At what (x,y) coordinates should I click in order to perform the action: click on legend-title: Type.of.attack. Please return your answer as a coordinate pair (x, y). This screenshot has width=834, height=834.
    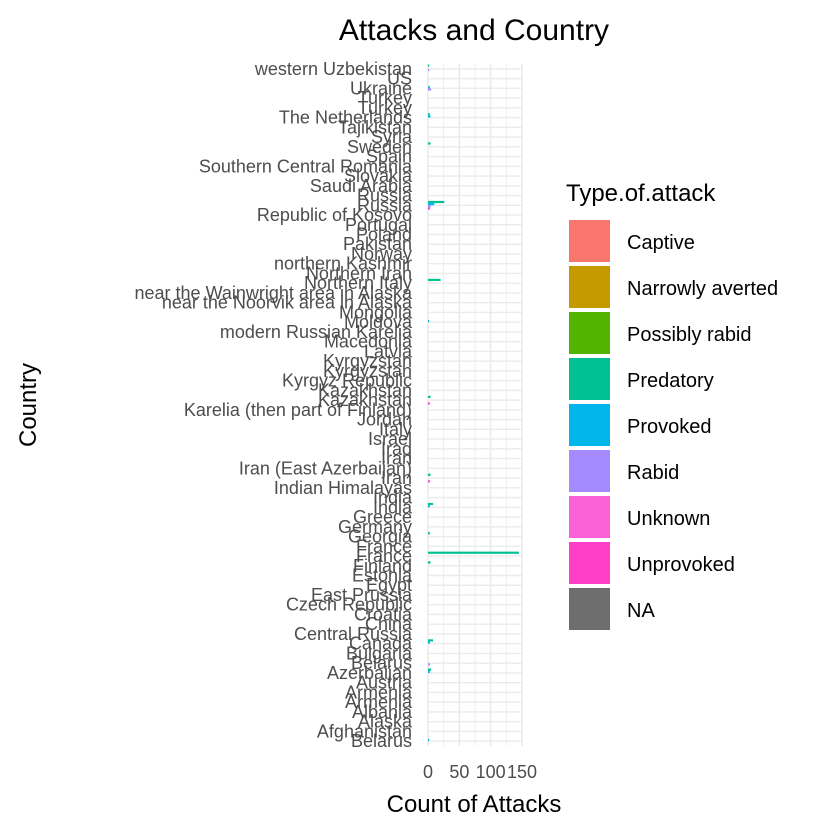
    Looking at the image, I should click on (641, 193).